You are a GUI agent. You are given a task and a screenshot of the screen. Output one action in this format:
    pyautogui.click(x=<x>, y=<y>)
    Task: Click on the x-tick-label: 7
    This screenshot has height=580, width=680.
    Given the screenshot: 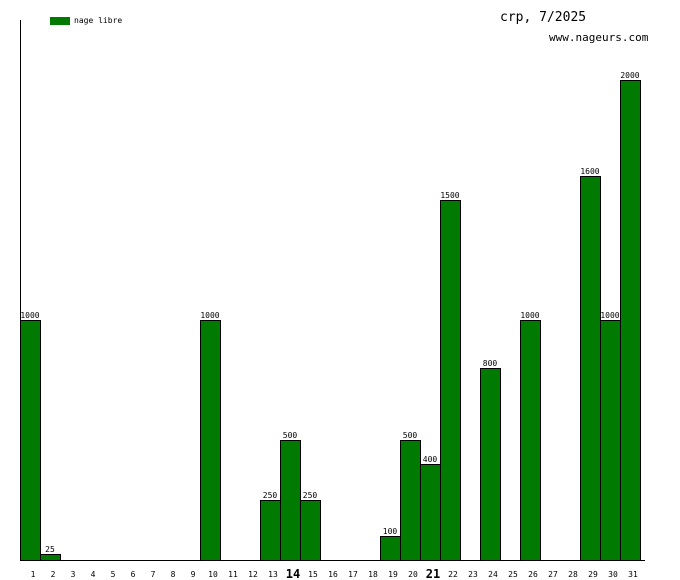 What is the action you would take?
    pyautogui.click(x=153, y=574)
    